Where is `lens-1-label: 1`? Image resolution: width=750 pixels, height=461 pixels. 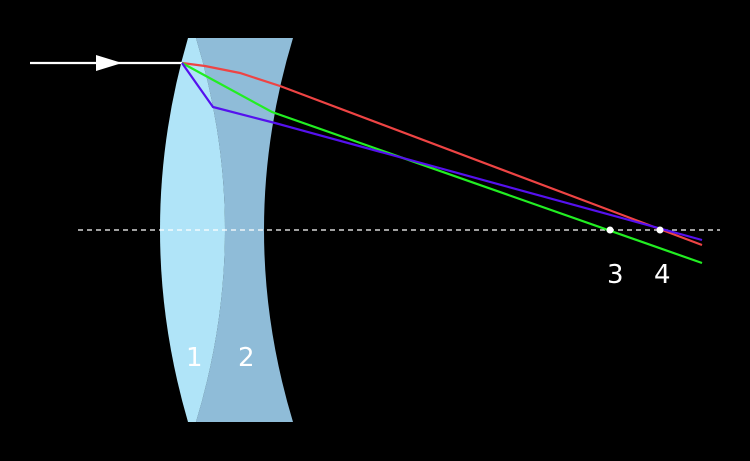
lens-1-label: 1 is located at coordinates (194, 358).